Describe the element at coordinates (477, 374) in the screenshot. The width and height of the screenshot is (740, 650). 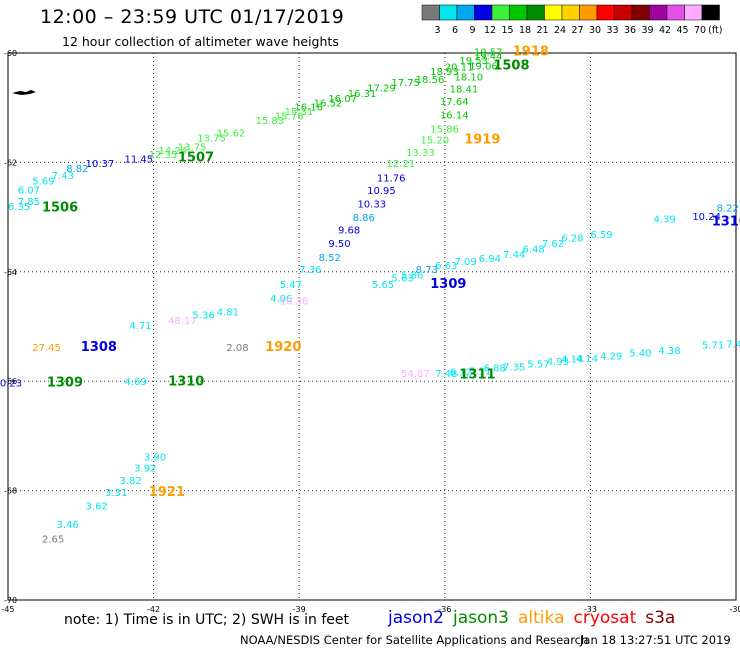
I see `pass-time-label: 1311` at that location.